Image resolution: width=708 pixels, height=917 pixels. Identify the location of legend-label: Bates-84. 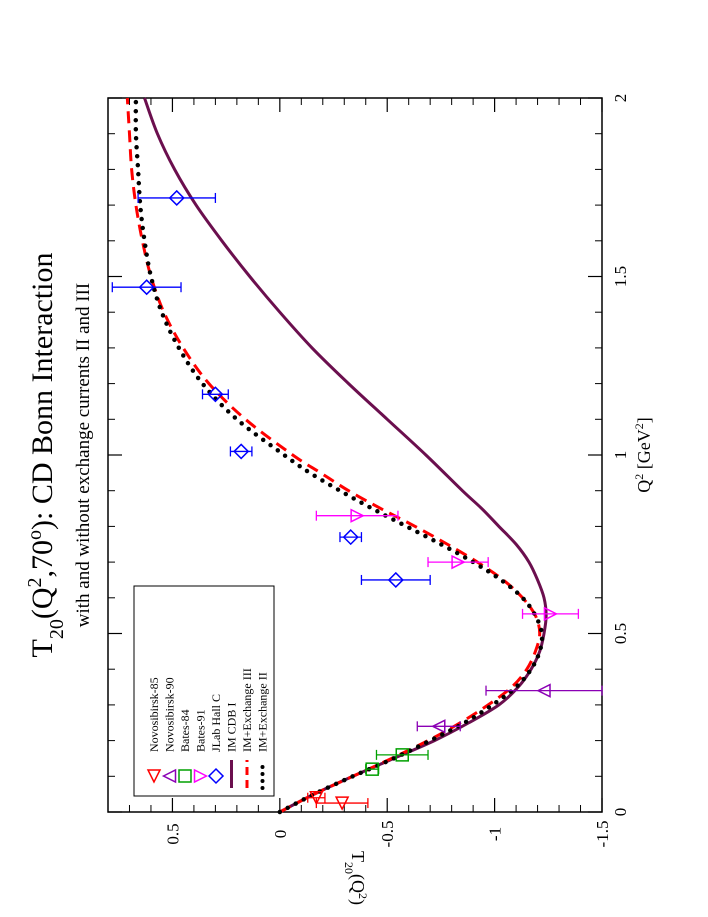
(185, 730).